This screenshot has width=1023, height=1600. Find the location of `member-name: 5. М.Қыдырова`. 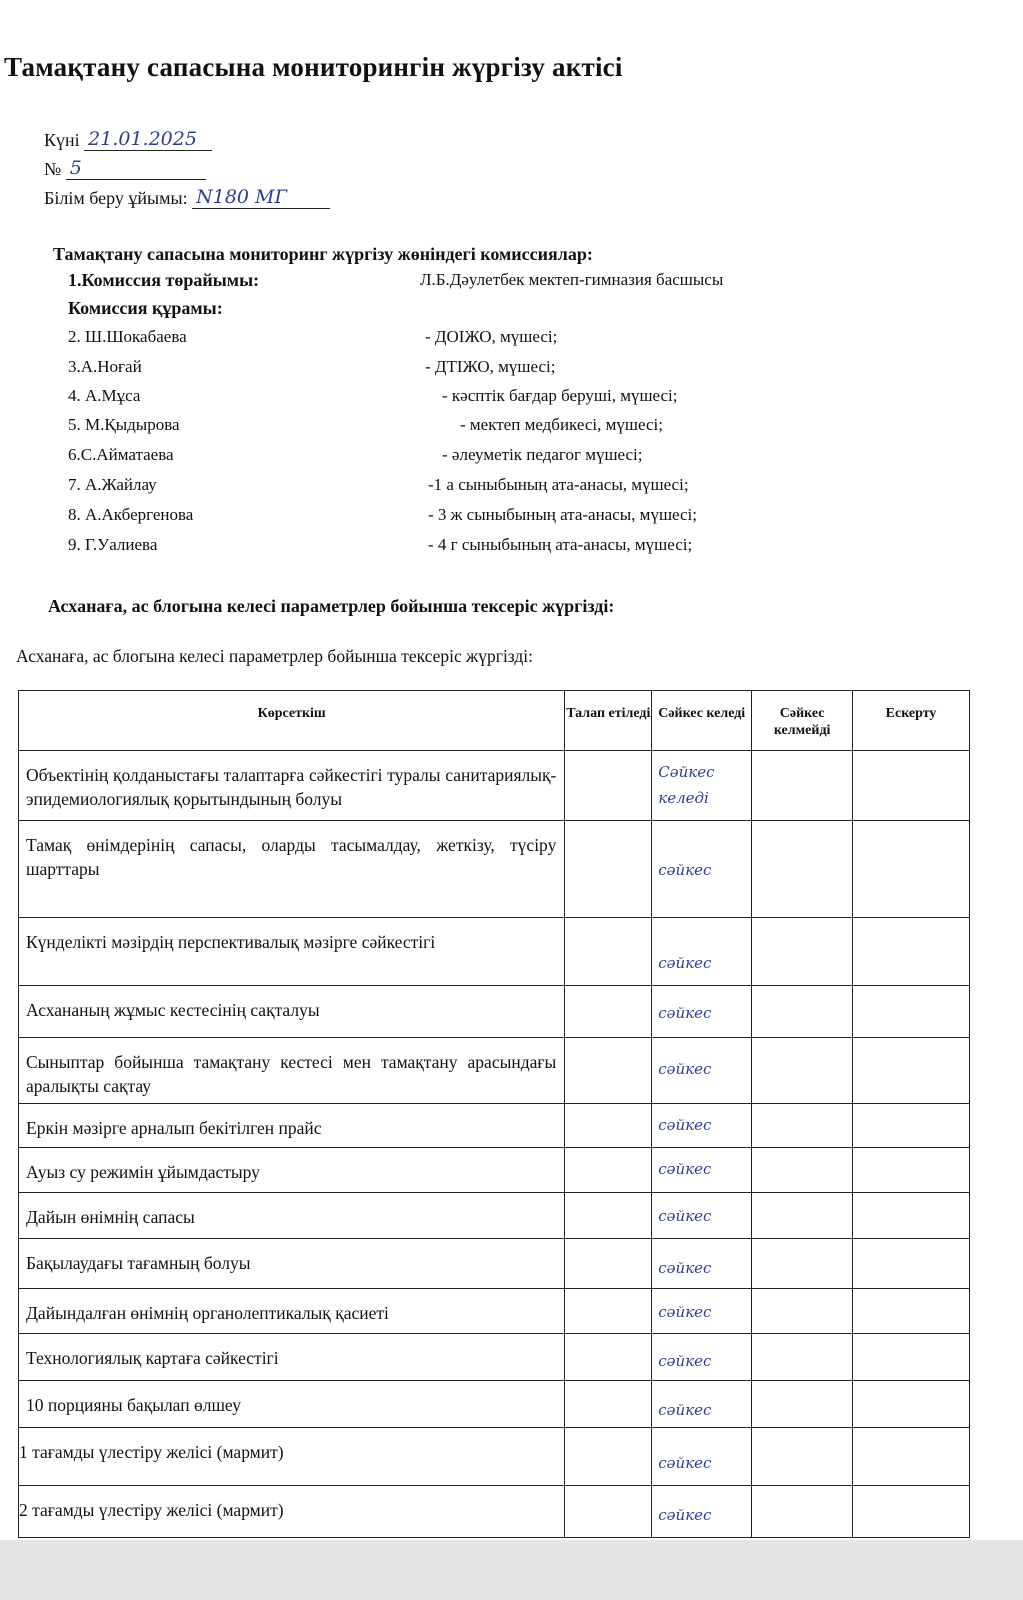

member-name: 5. М.Қыдырова is located at coordinates (124, 424).